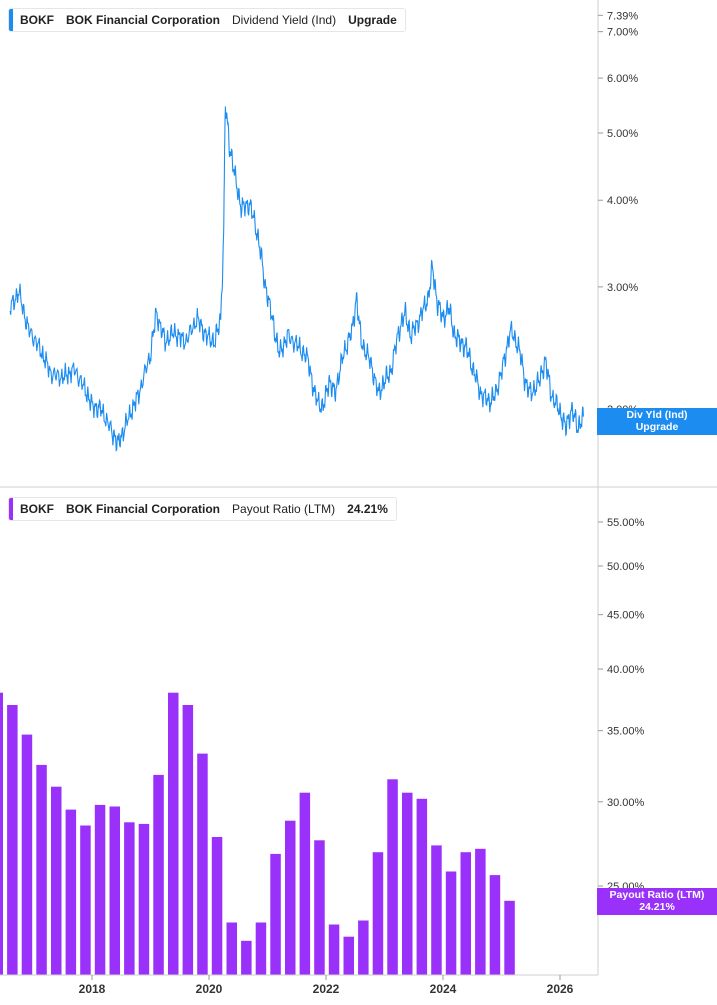 This screenshot has height=1005, width=717. I want to click on y-tick-label: 30.00%, so click(626, 803).